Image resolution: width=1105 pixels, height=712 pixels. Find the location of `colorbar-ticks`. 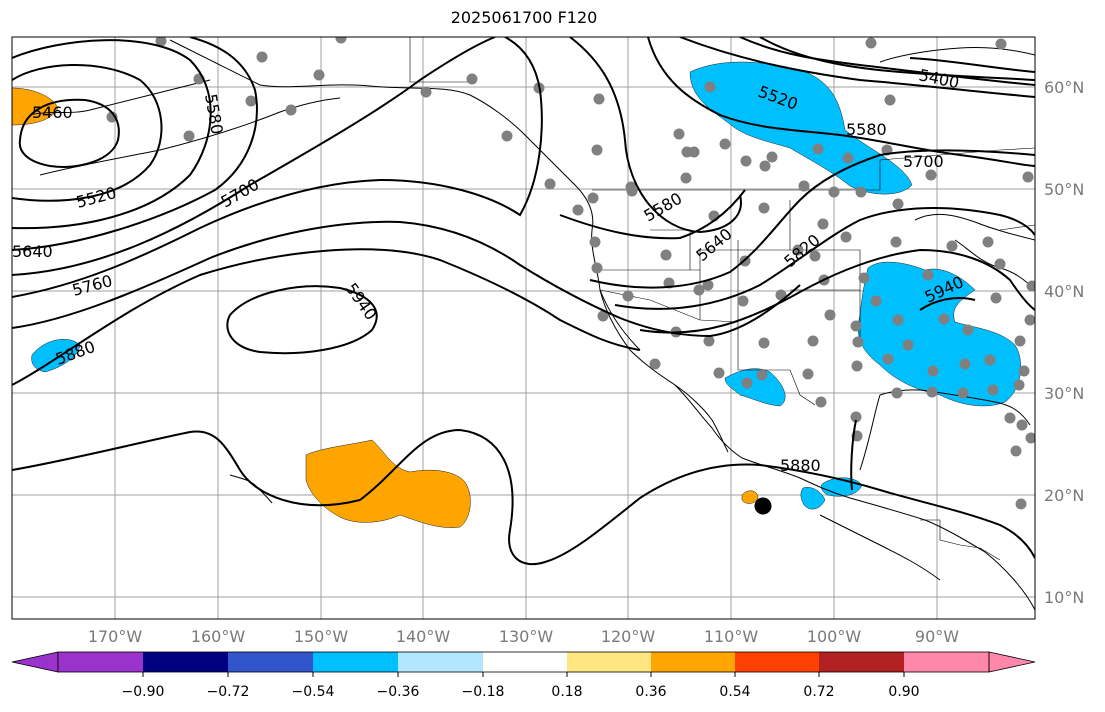

colorbar-ticks is located at coordinates (523, 674).